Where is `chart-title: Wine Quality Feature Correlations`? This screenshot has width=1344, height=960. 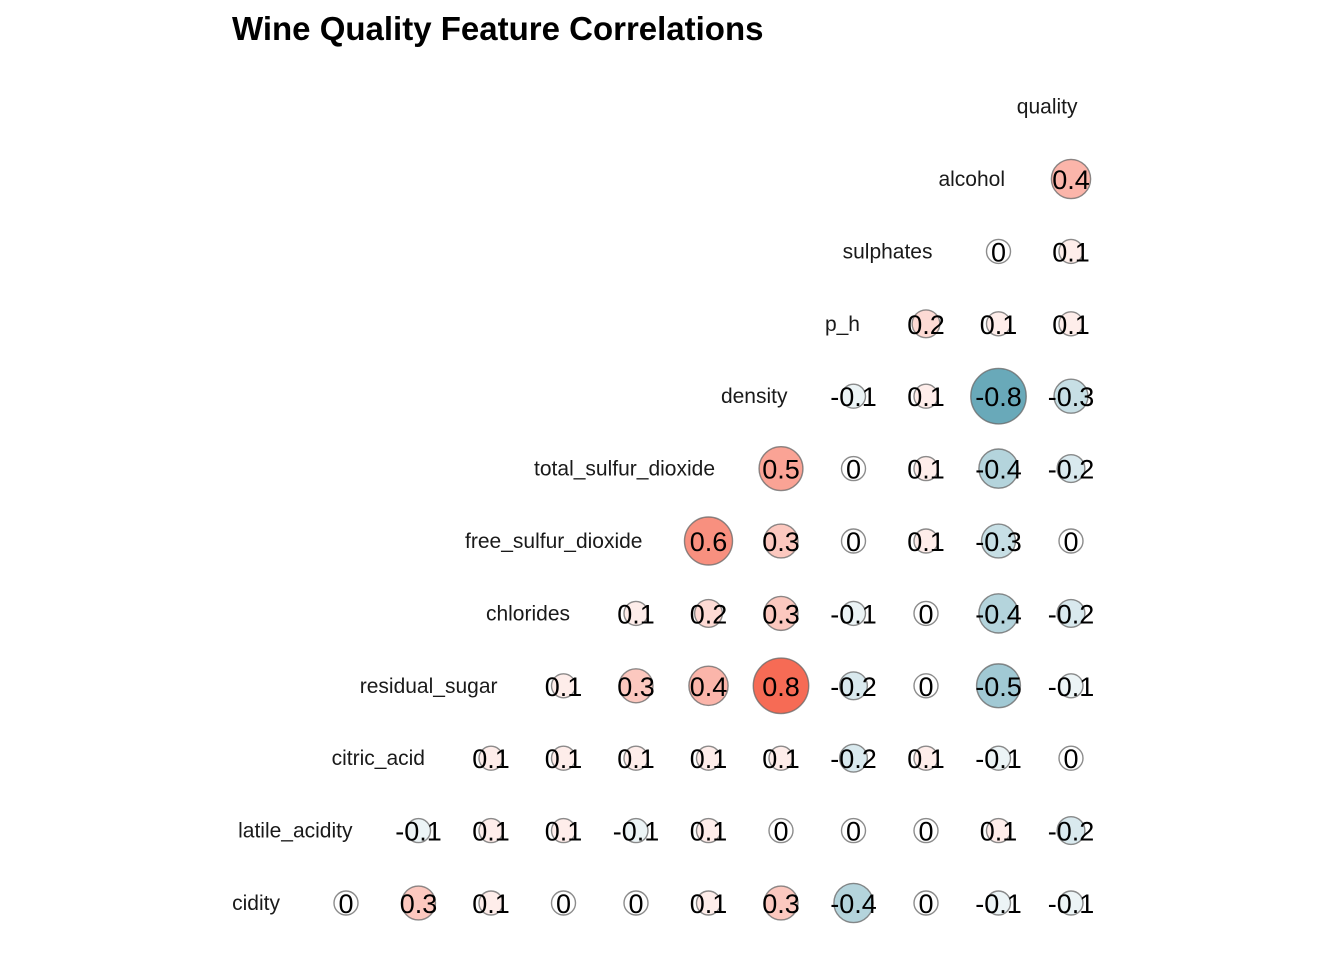
chart-title: Wine Quality Feature Correlations is located at coordinates (497, 28).